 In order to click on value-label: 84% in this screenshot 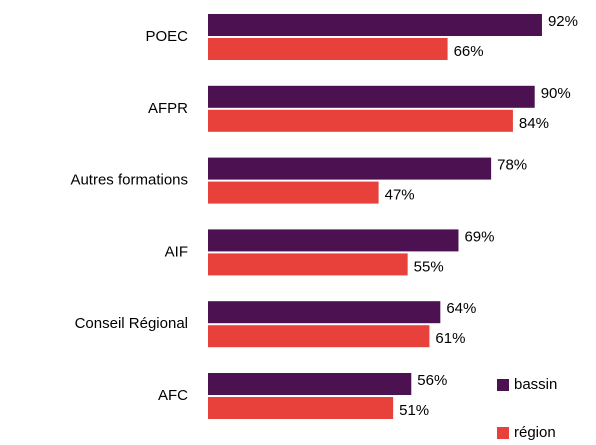, I will do `click(534, 123)`.